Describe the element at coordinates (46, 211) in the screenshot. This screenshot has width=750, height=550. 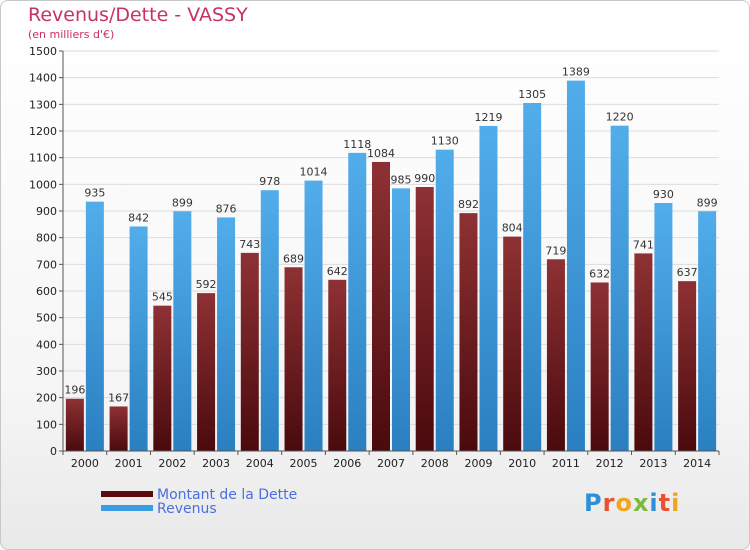
I see `y-tick-label: 900` at that location.